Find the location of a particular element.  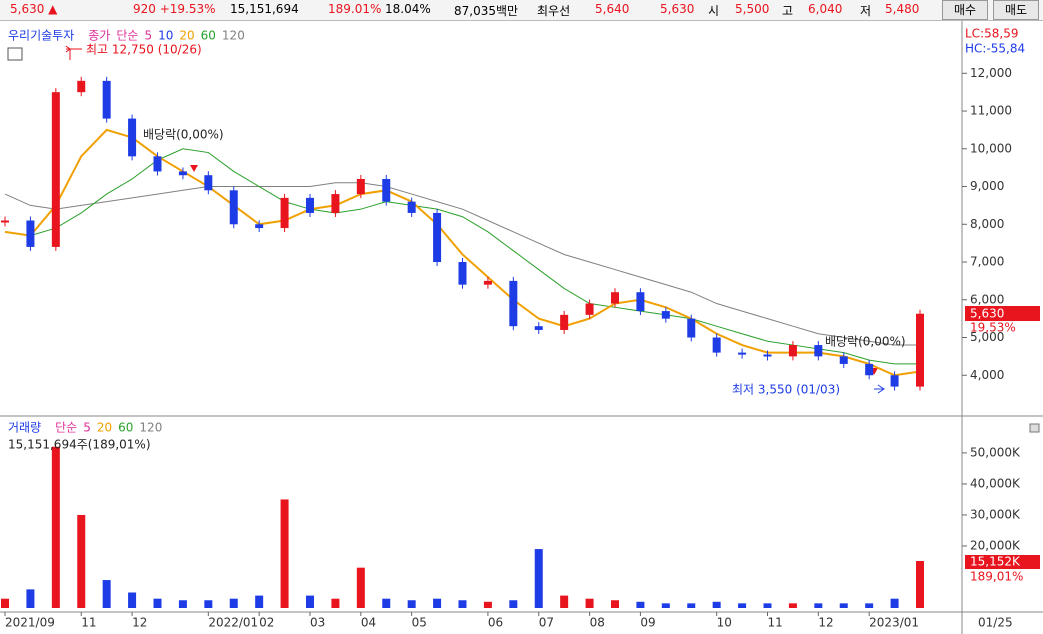

x-tick-label: 05 is located at coordinates (419, 623).